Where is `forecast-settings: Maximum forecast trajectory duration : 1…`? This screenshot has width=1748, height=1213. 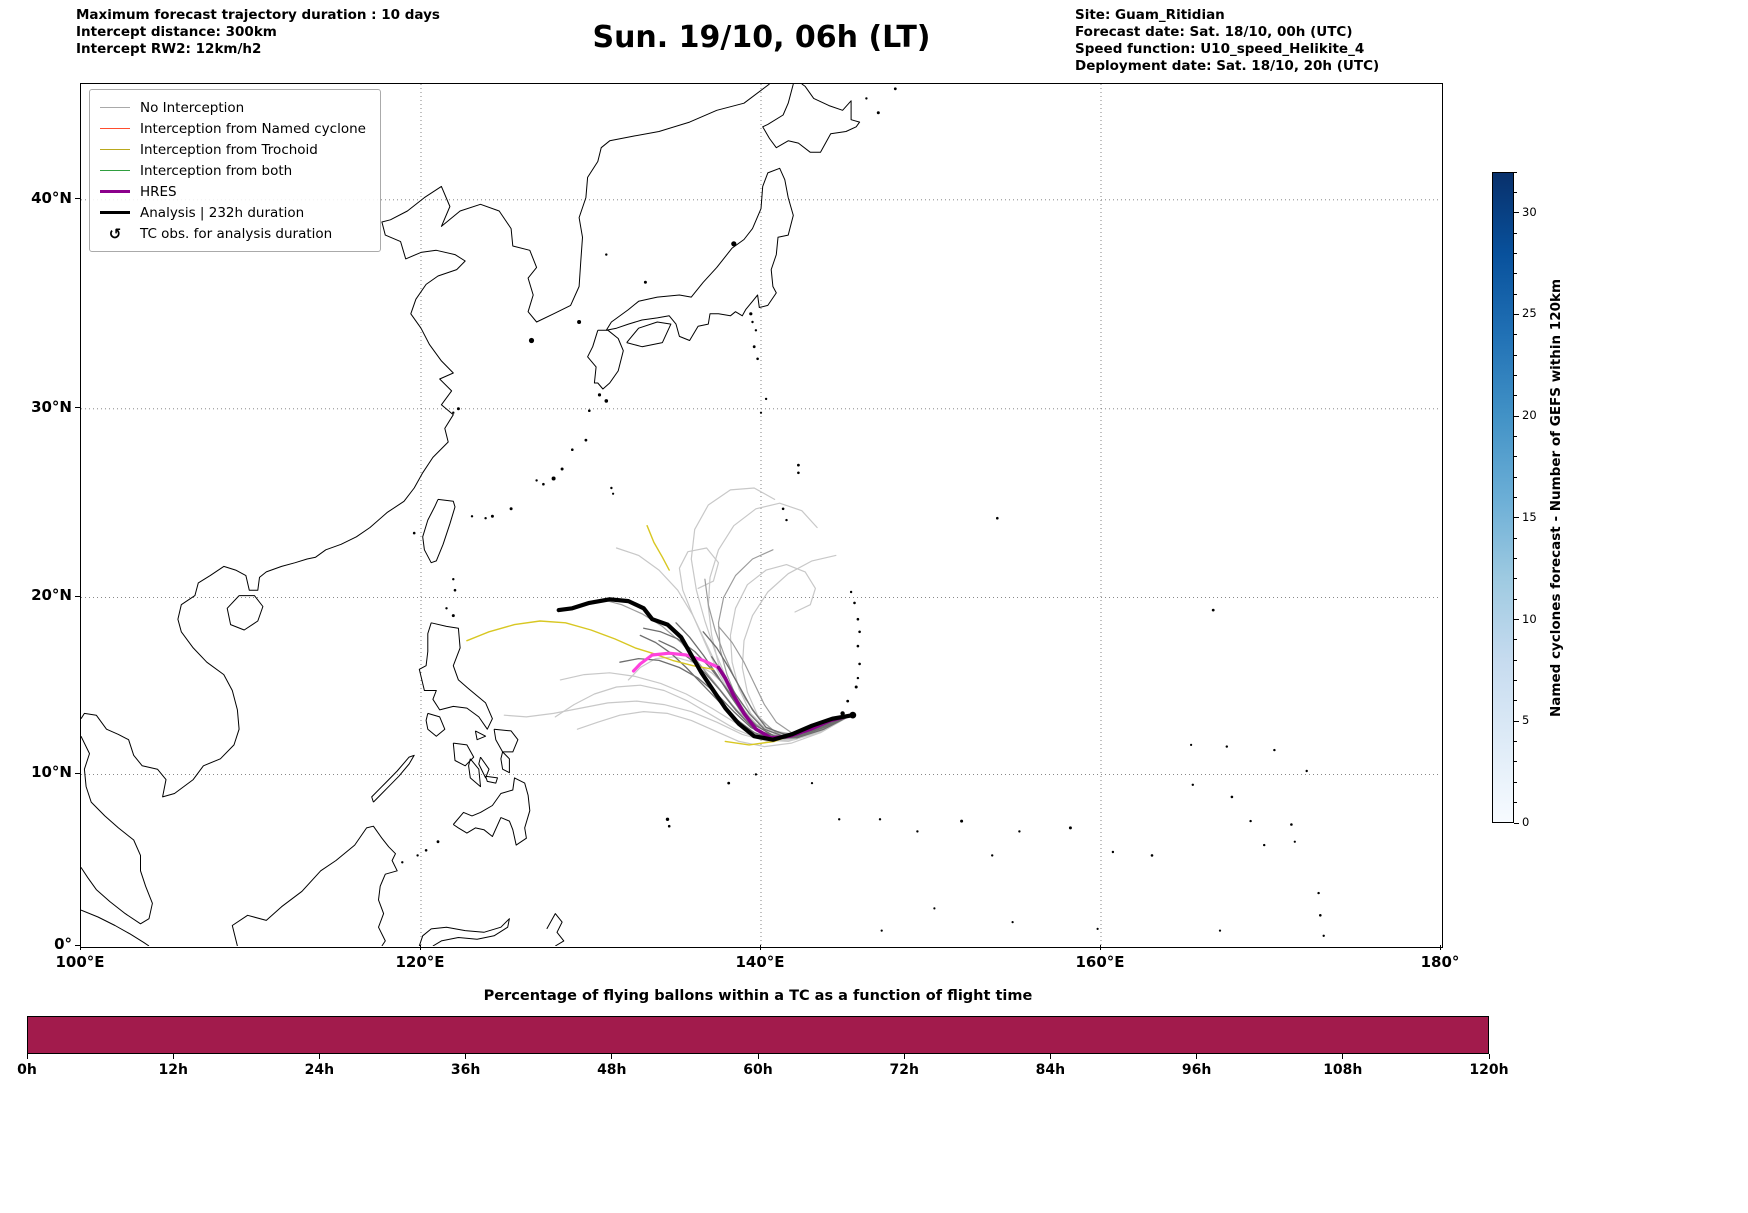
forecast-settings: Maximum forecast trajectory duration : 1… is located at coordinates (258, 32).